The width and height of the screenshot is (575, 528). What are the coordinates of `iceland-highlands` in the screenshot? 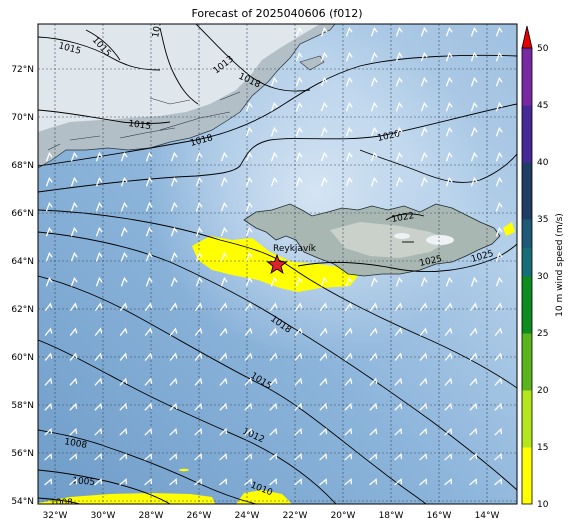 It's located at (390, 240).